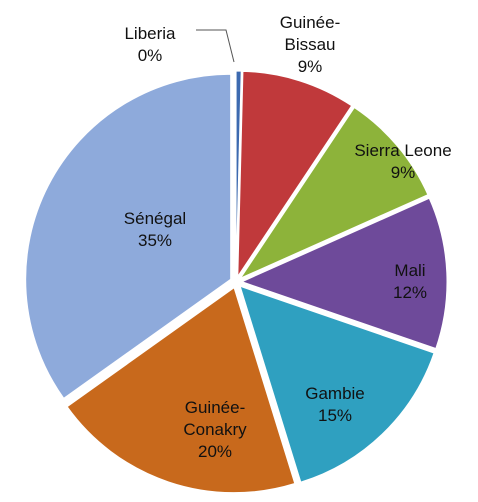 This screenshot has width=478, height=502. What do you see at coordinates (215, 418) in the screenshot?
I see `category-label: Guinée-Conakry` at bounding box center [215, 418].